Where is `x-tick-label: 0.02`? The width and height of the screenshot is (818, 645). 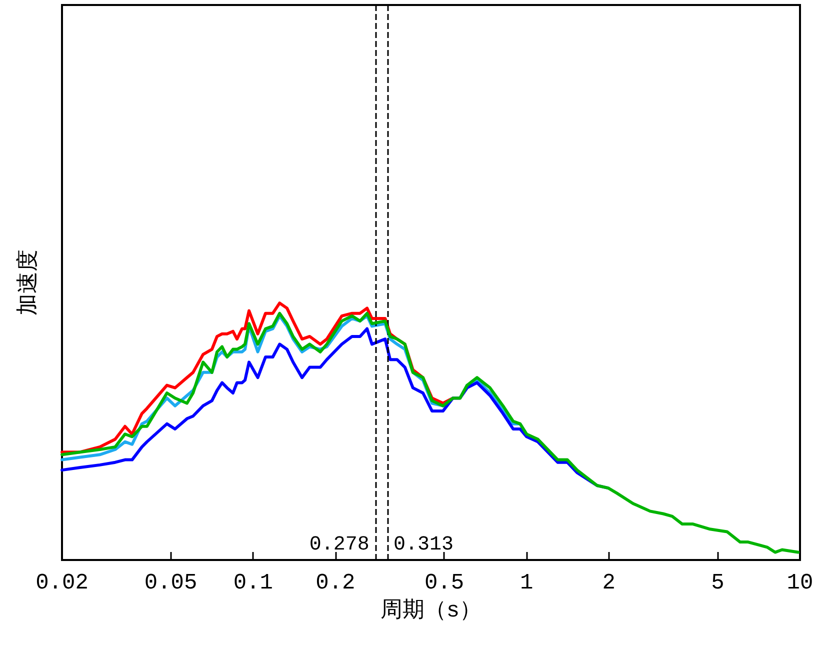 x-tick-label: 0.02 is located at coordinates (62, 583).